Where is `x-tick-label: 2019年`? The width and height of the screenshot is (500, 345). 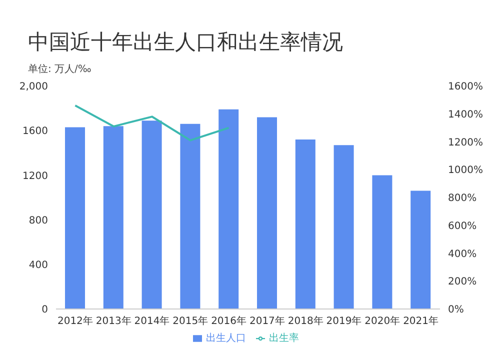
x-tick-label: 2019年 is located at coordinates (344, 321).